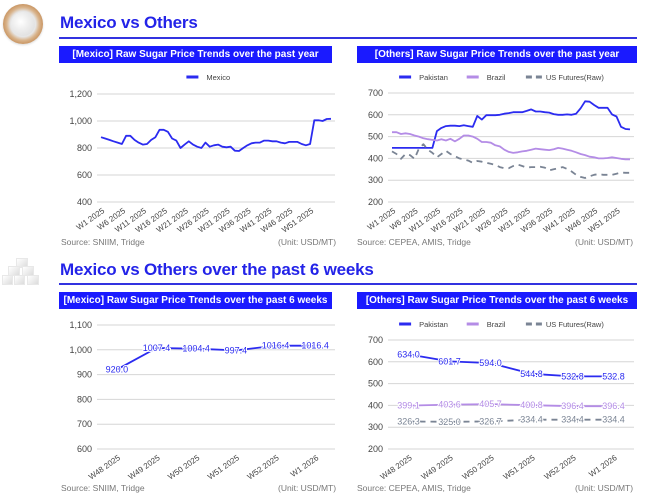 The height and width of the screenshot is (502, 649). I want to click on salt-bowl-icon, so click(23, 24).